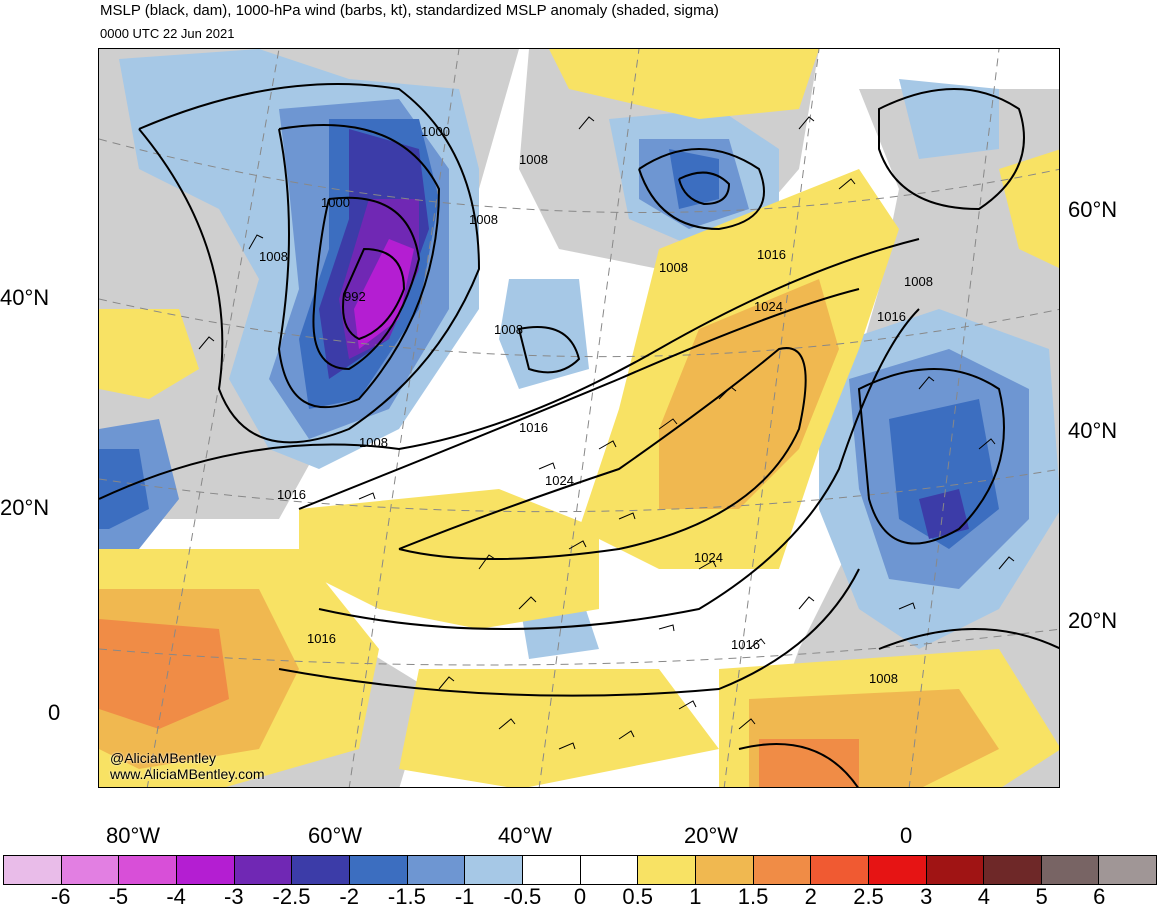 The image size is (1160, 912). I want to click on lat-label-right: 40°N, so click(1093, 430).